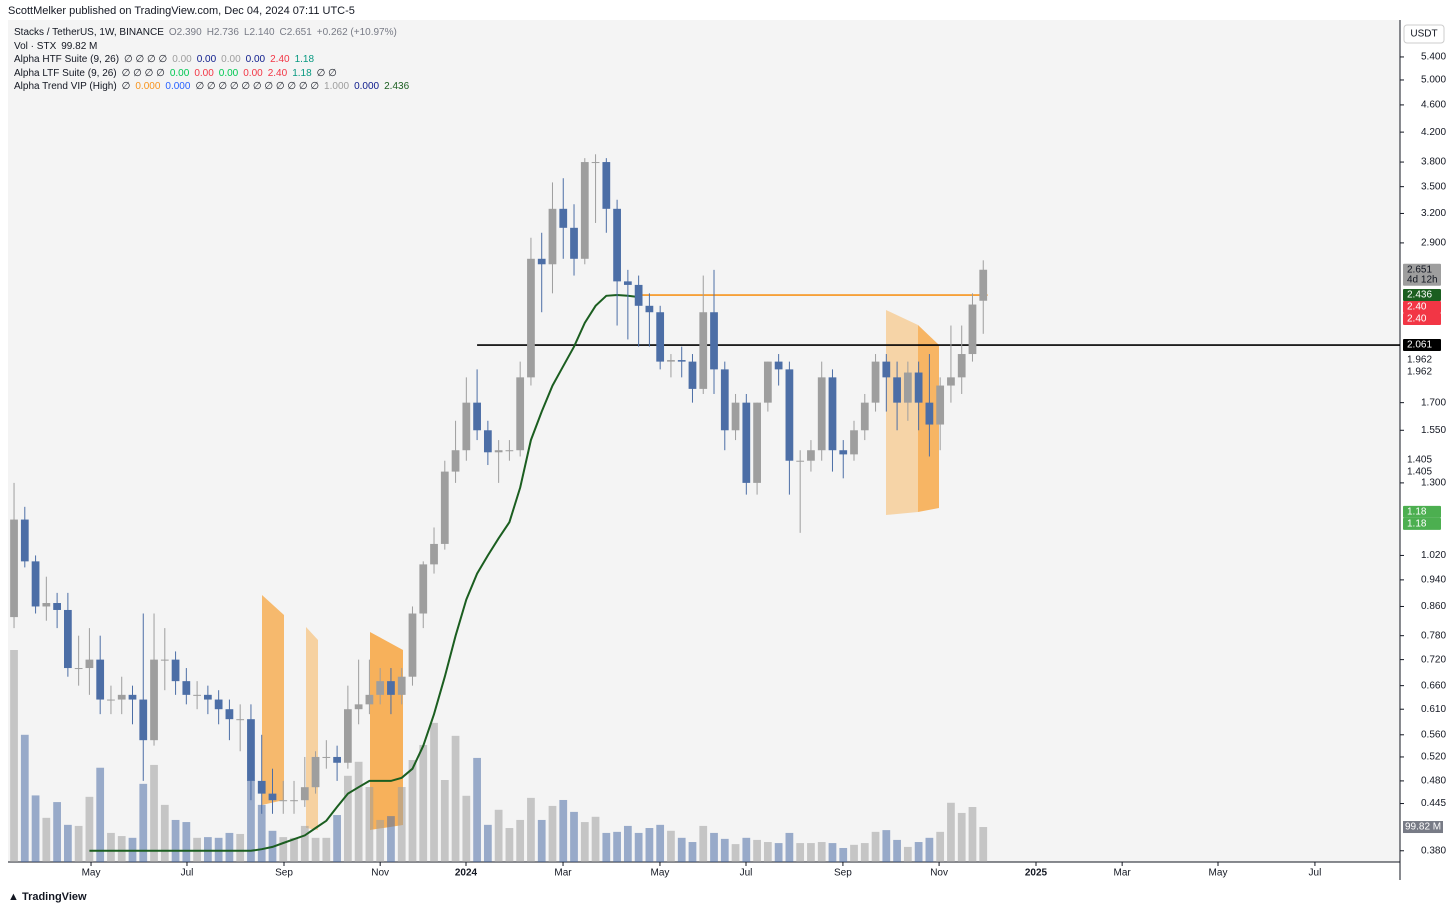  What do you see at coordinates (47, 897) in the screenshot?
I see `brand: ▲ TradingView` at bounding box center [47, 897].